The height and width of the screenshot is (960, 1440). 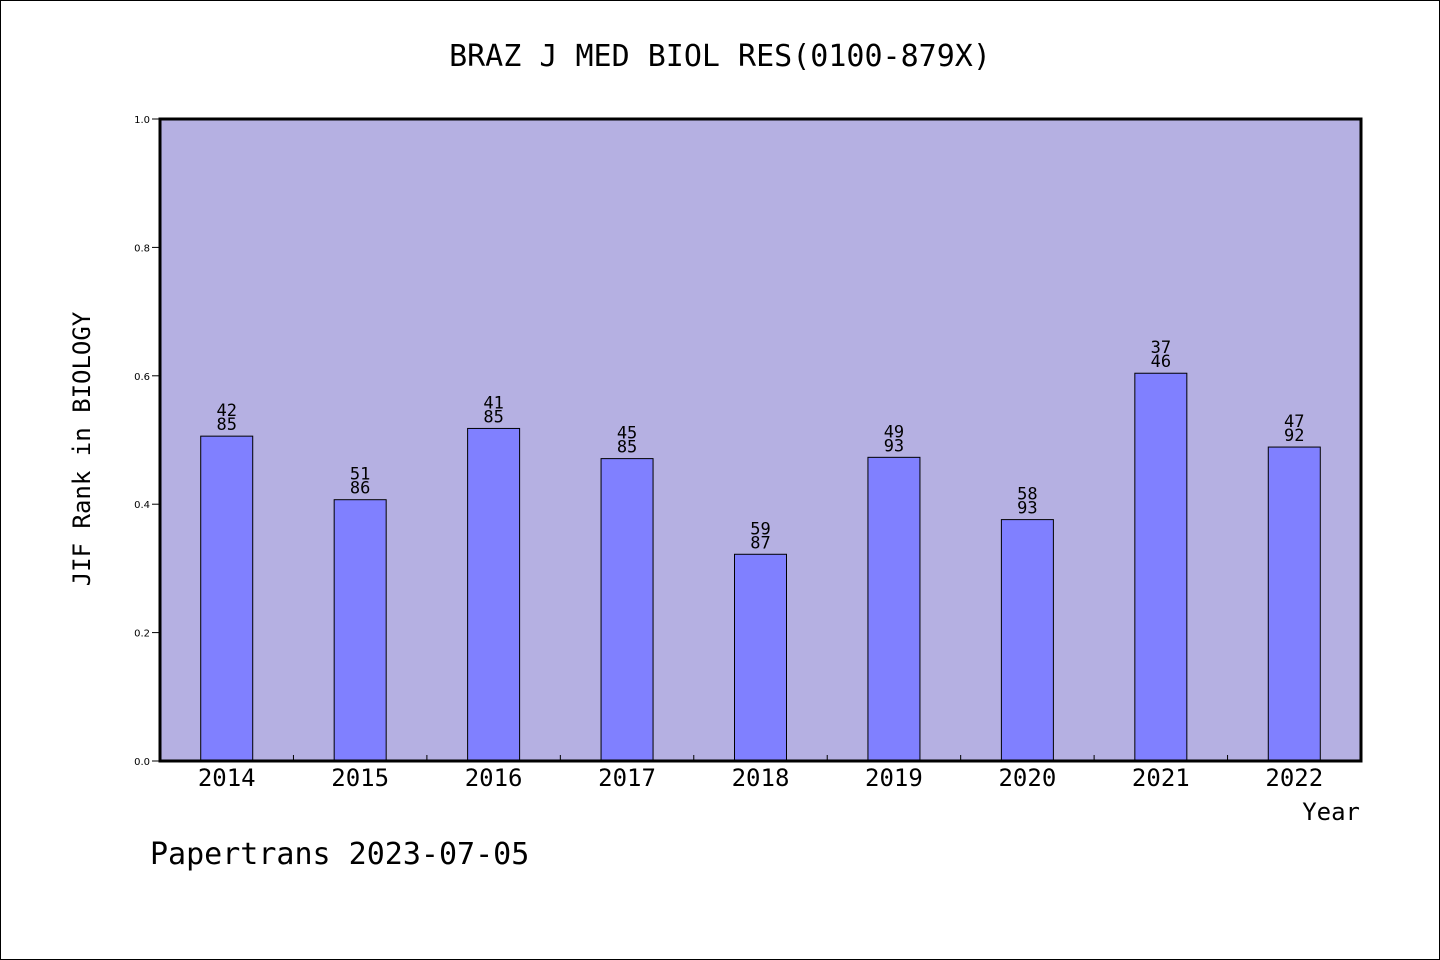 I want to click on bar-label-rank: 47, so click(x=1294, y=422).